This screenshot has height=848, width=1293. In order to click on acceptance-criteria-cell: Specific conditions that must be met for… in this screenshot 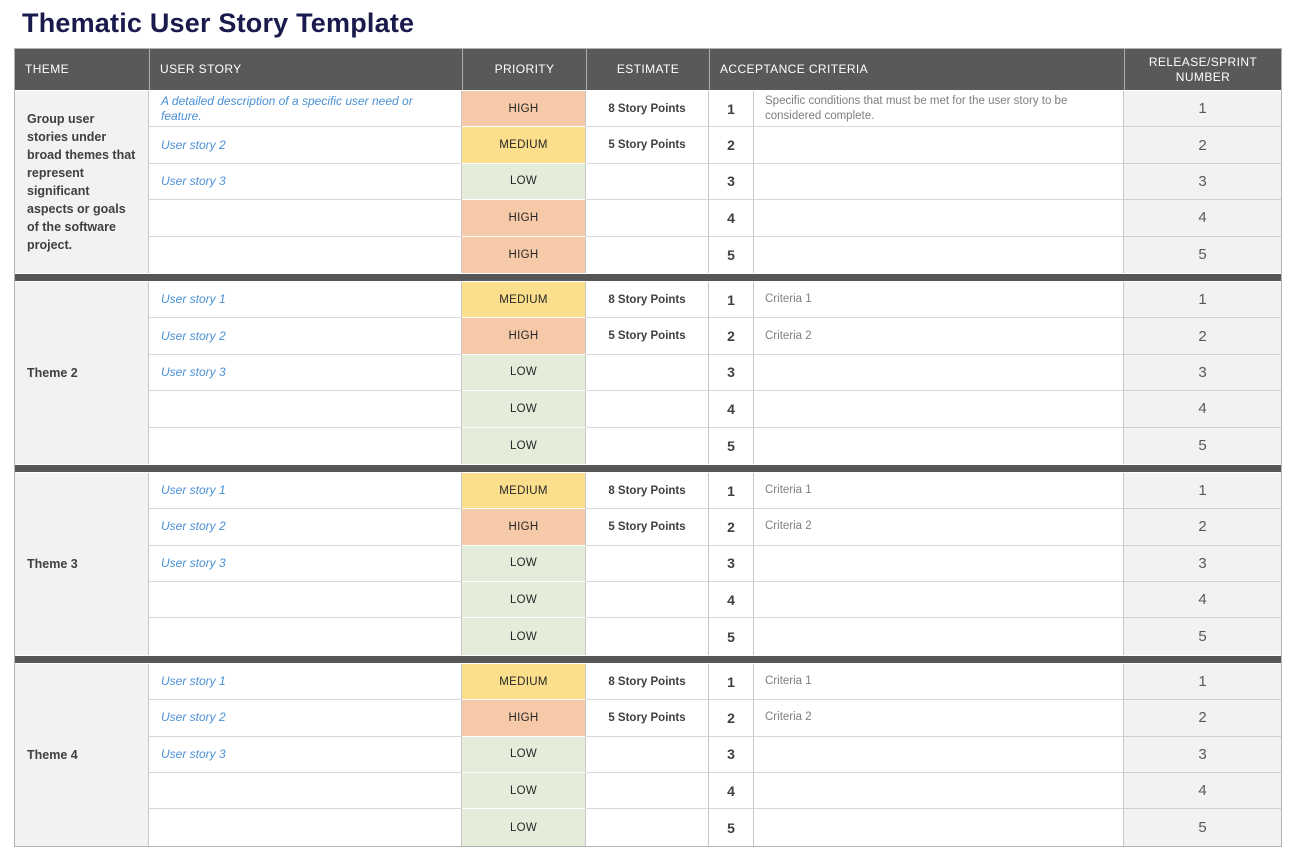, I will do `click(939, 109)`.